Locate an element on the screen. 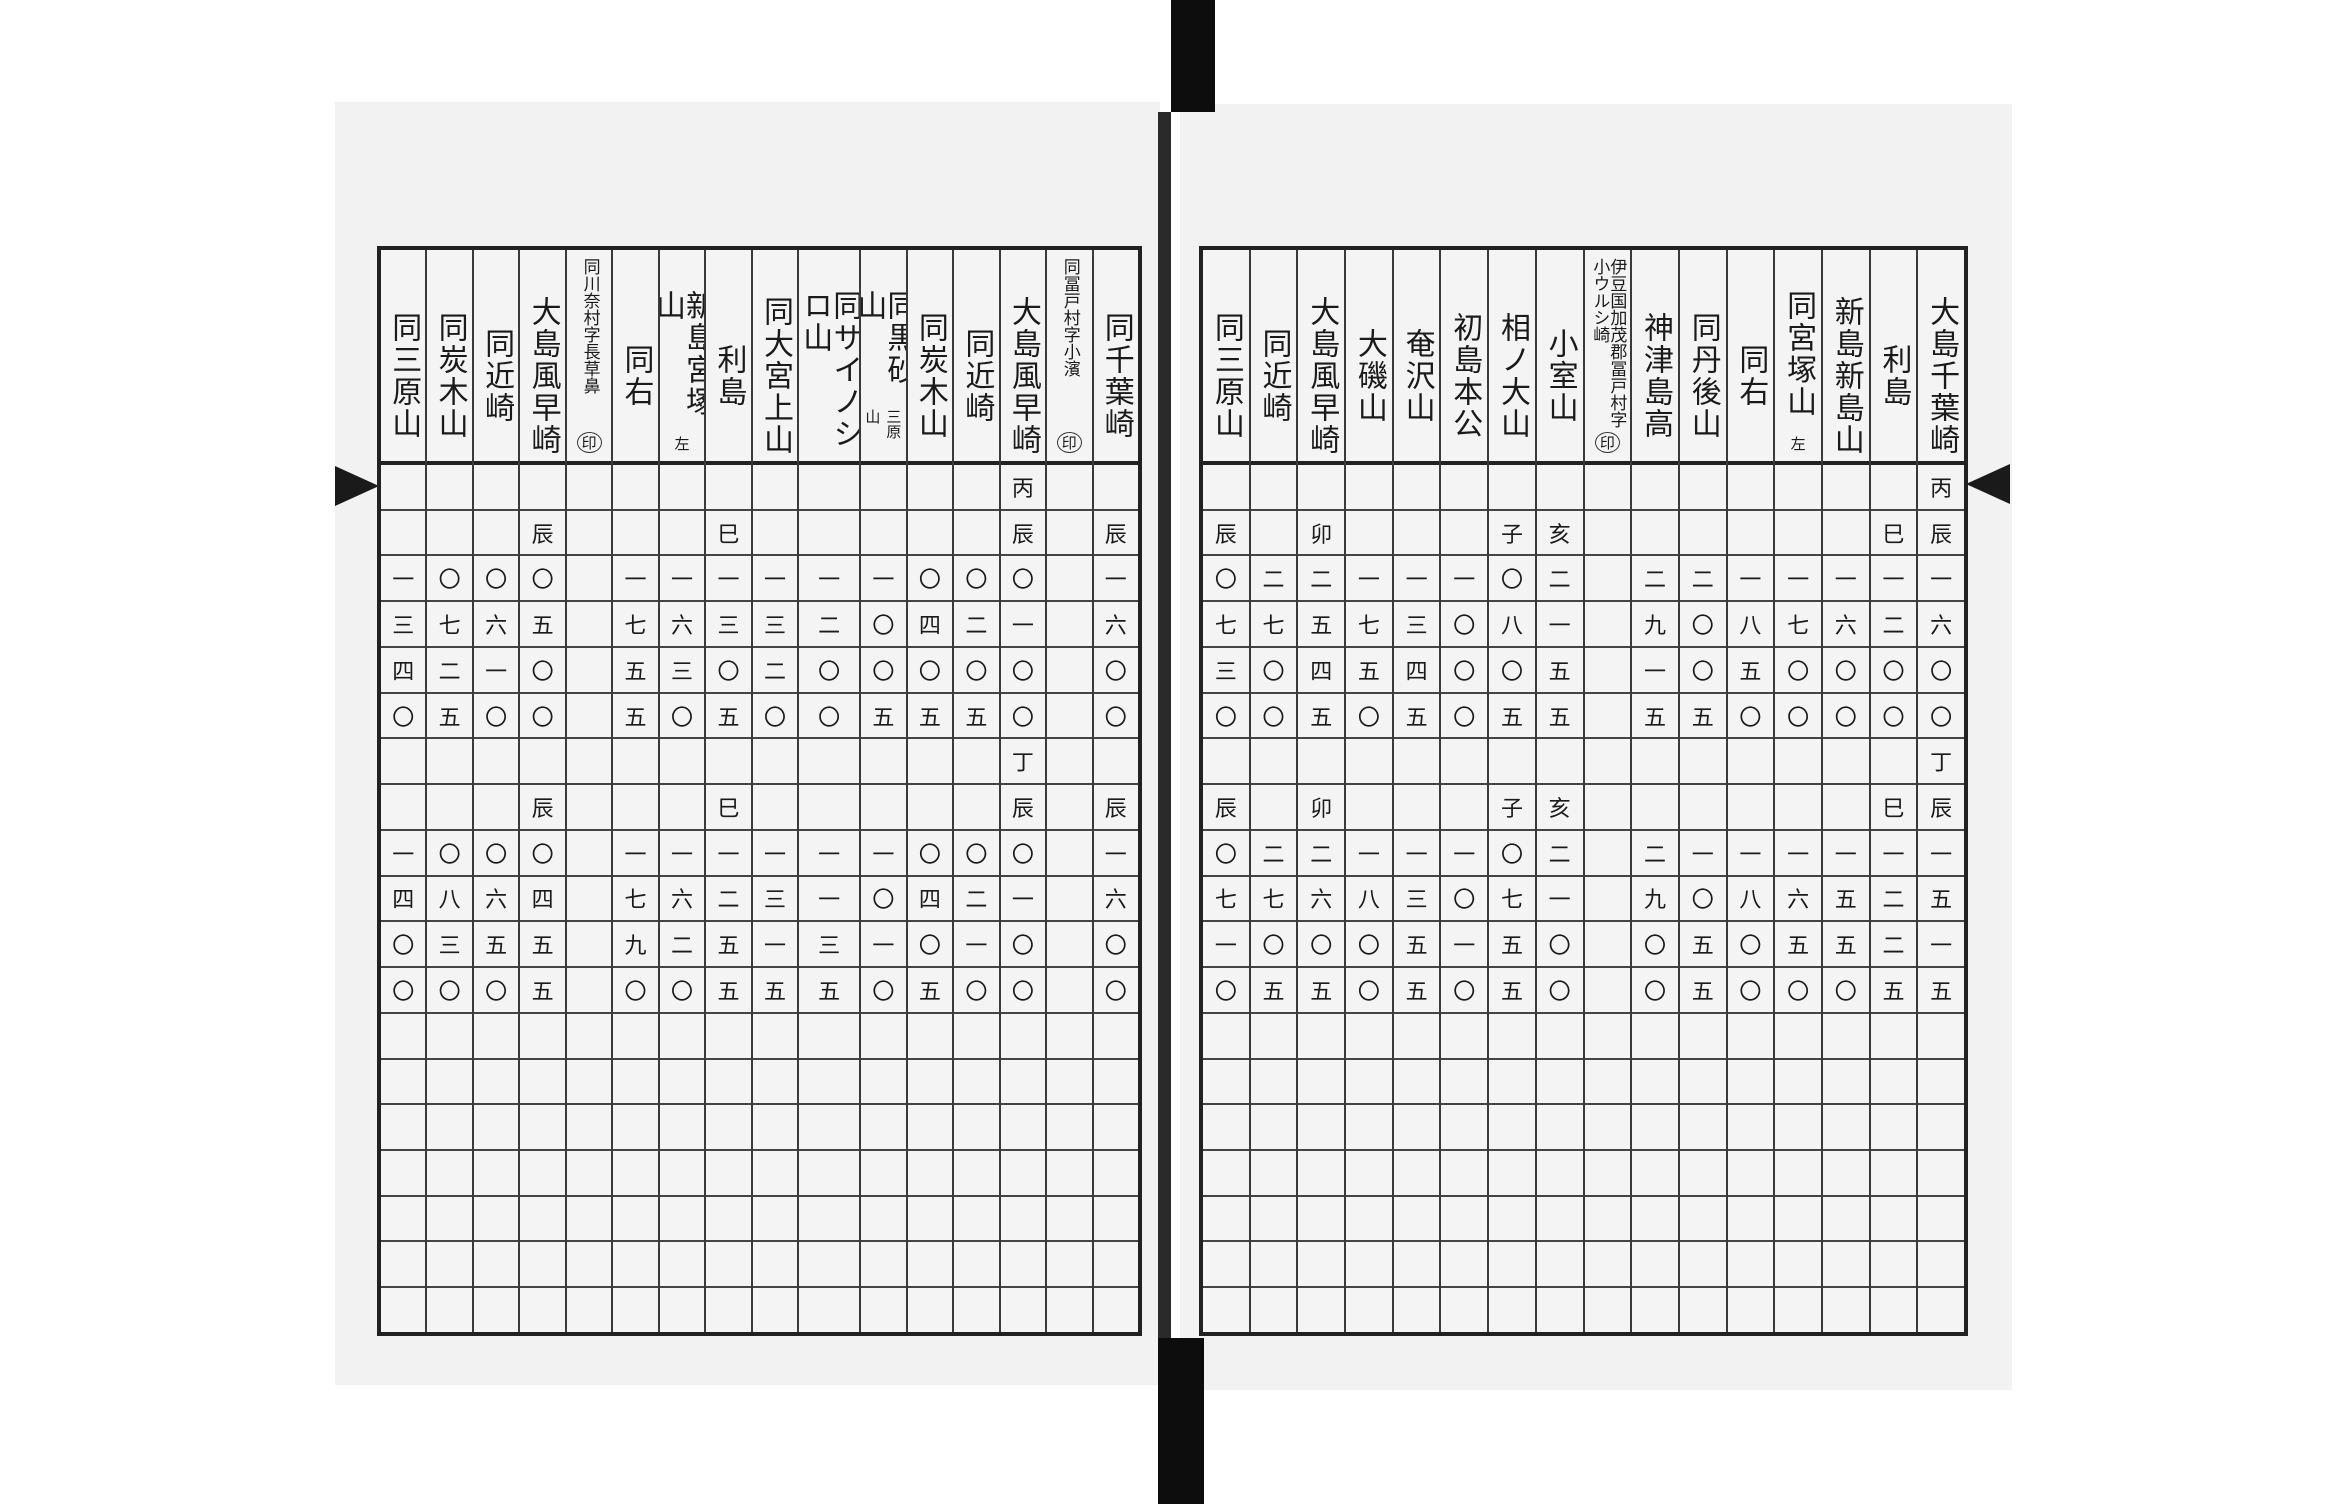  column-header: 同宮塚山左 is located at coordinates (1798, 357).